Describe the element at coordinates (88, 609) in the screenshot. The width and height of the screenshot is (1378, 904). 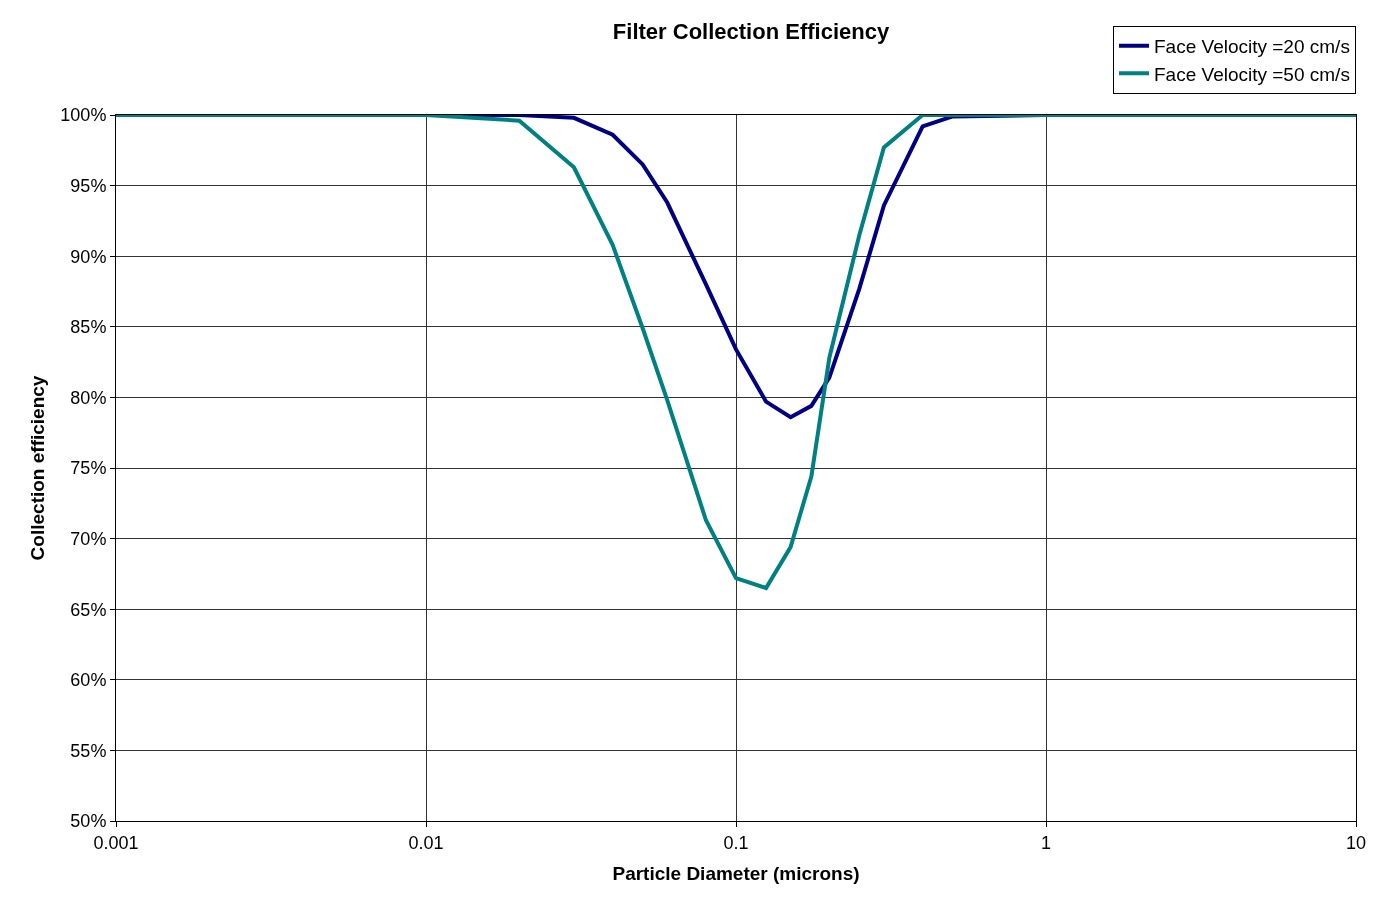
I see `y-tick-label: 65%` at that location.